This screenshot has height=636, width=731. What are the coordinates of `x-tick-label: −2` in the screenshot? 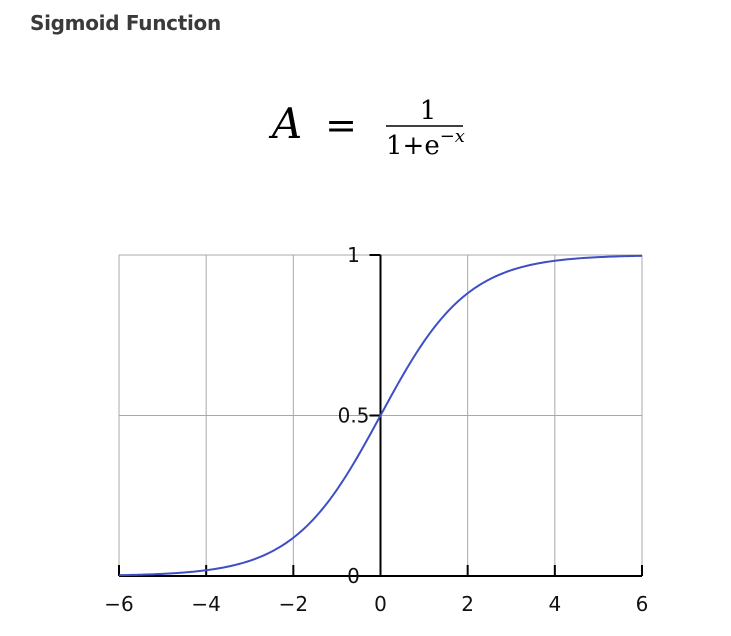 It's located at (293, 604).